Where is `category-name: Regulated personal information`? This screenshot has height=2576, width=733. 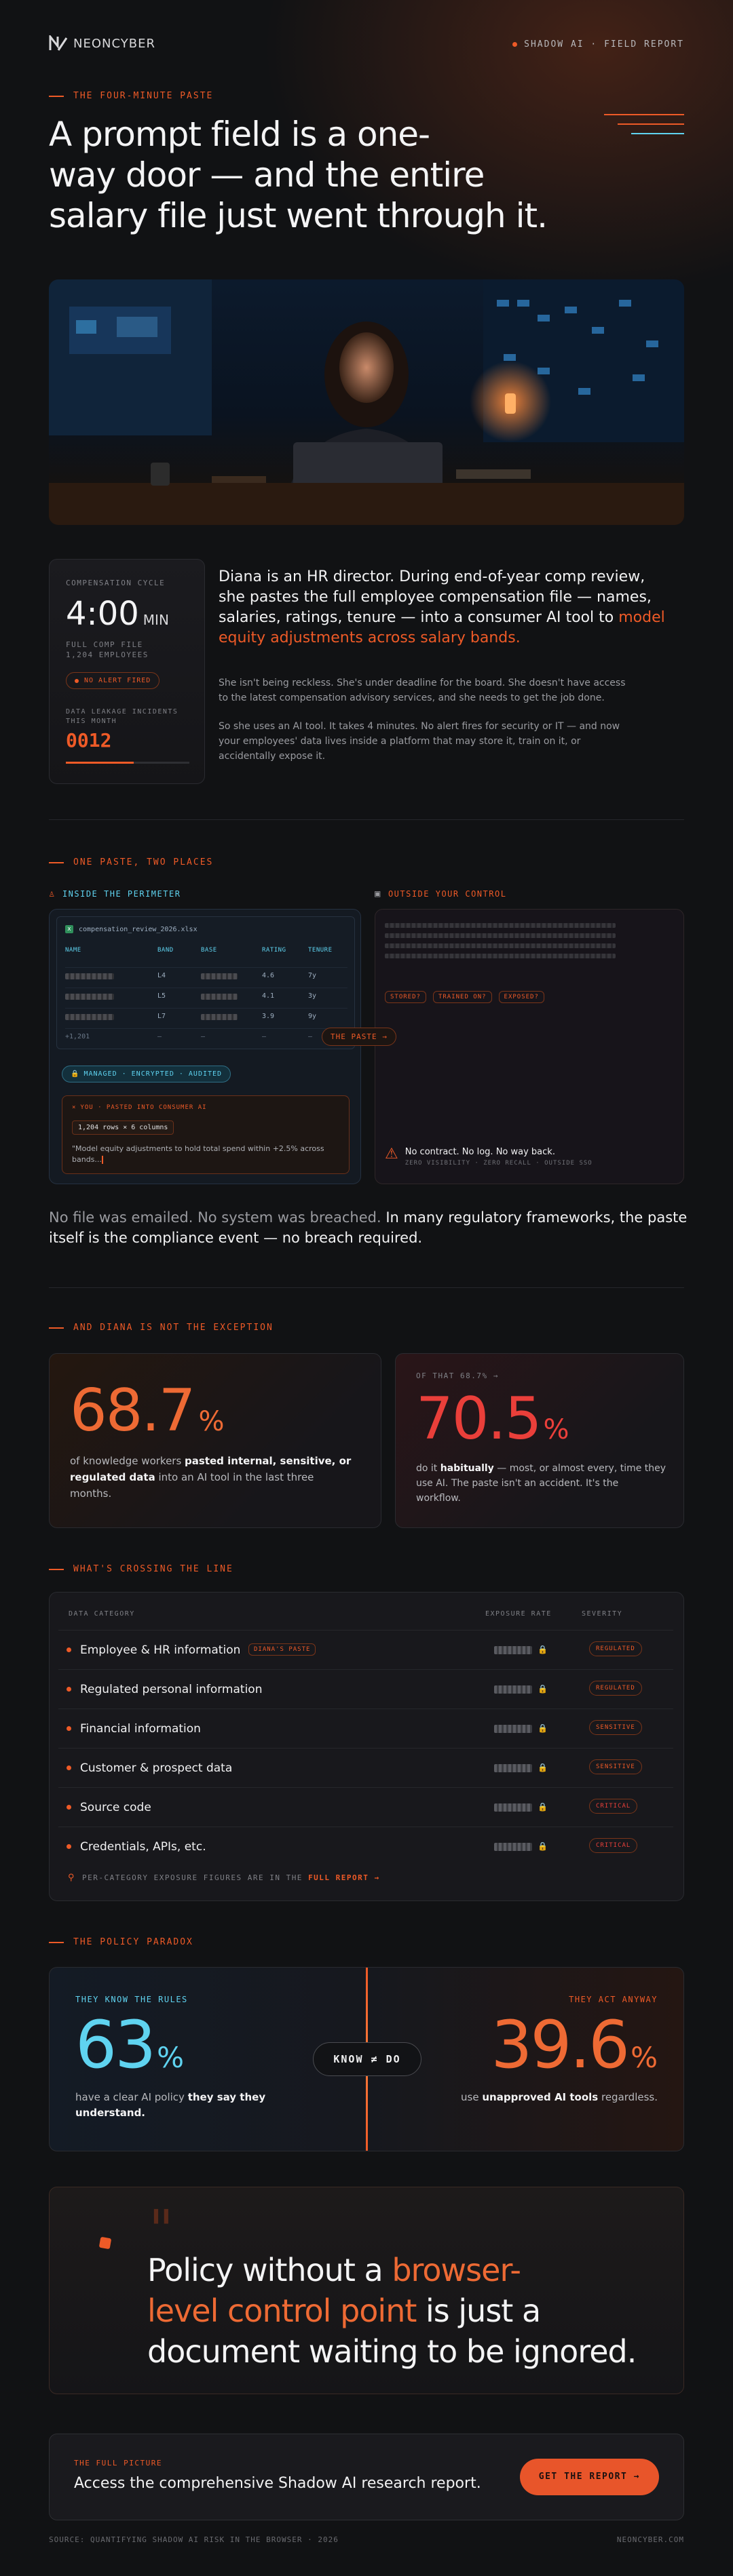
category-name: Regulated personal information is located at coordinates (171, 1689).